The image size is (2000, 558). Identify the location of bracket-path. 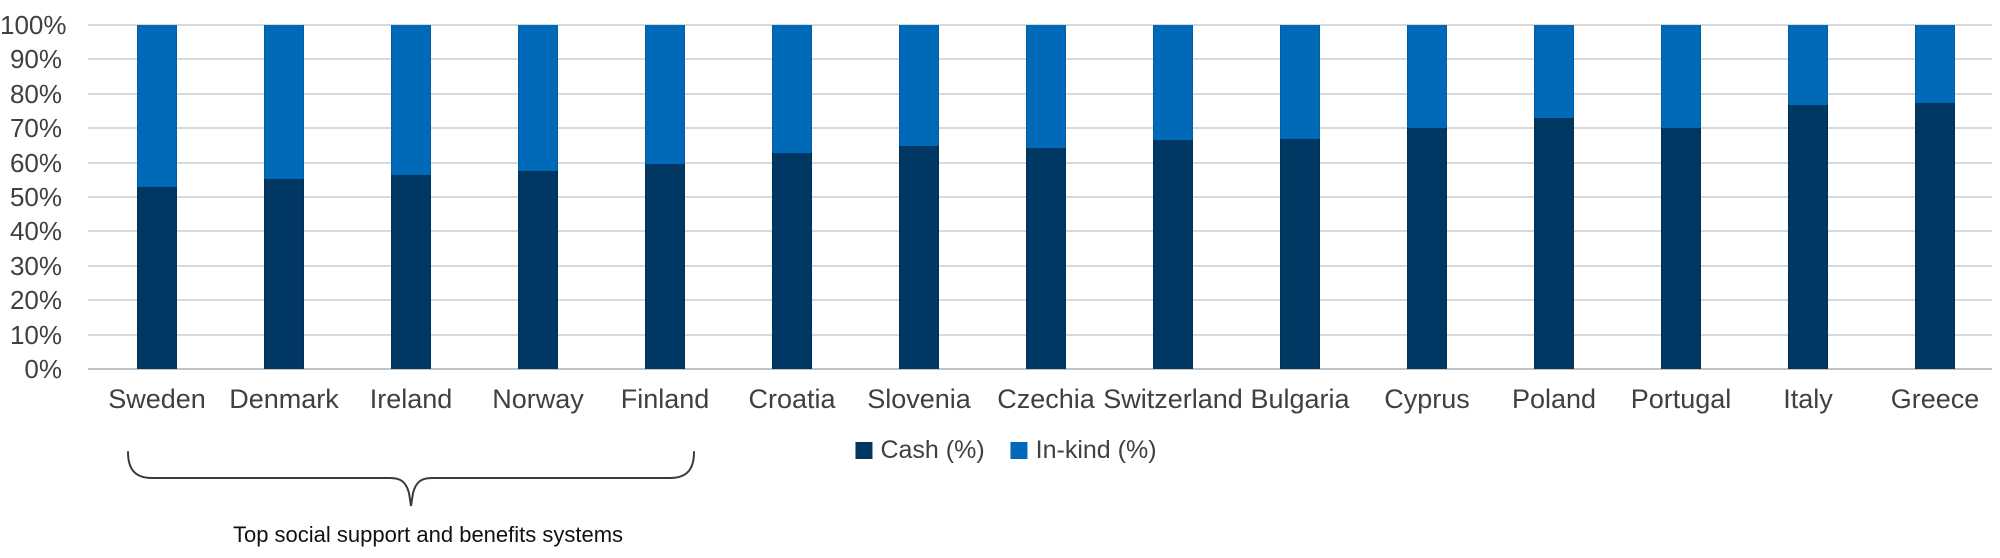
(411, 479).